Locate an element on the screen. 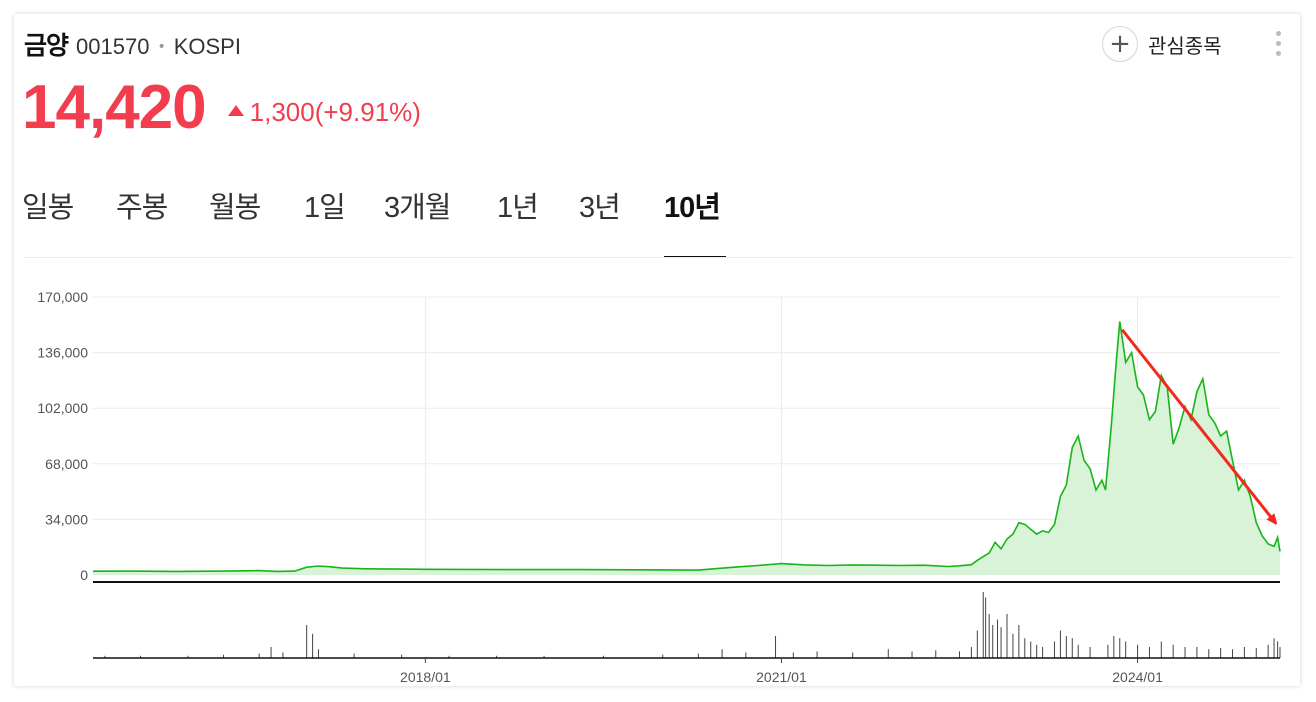  plus-icon: + is located at coordinates (1120, 44).